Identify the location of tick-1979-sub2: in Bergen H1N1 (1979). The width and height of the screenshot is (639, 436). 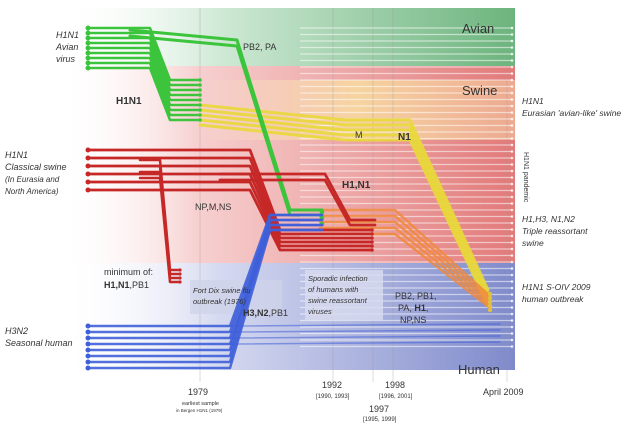
(199, 410).